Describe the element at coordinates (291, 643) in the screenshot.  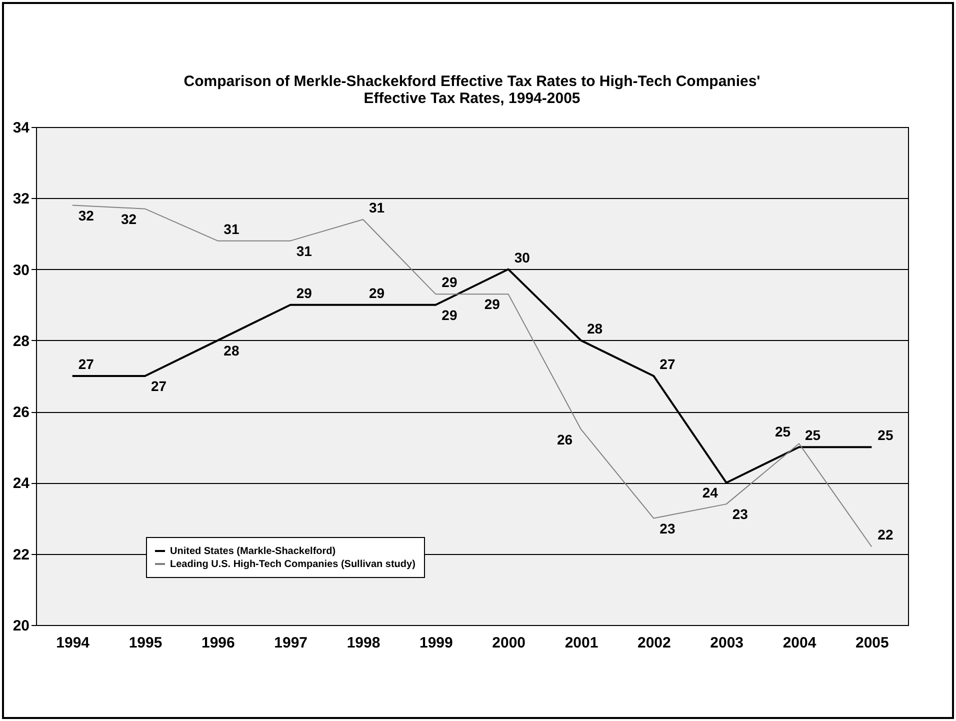
I see `x-tick-label: 1997` at that location.